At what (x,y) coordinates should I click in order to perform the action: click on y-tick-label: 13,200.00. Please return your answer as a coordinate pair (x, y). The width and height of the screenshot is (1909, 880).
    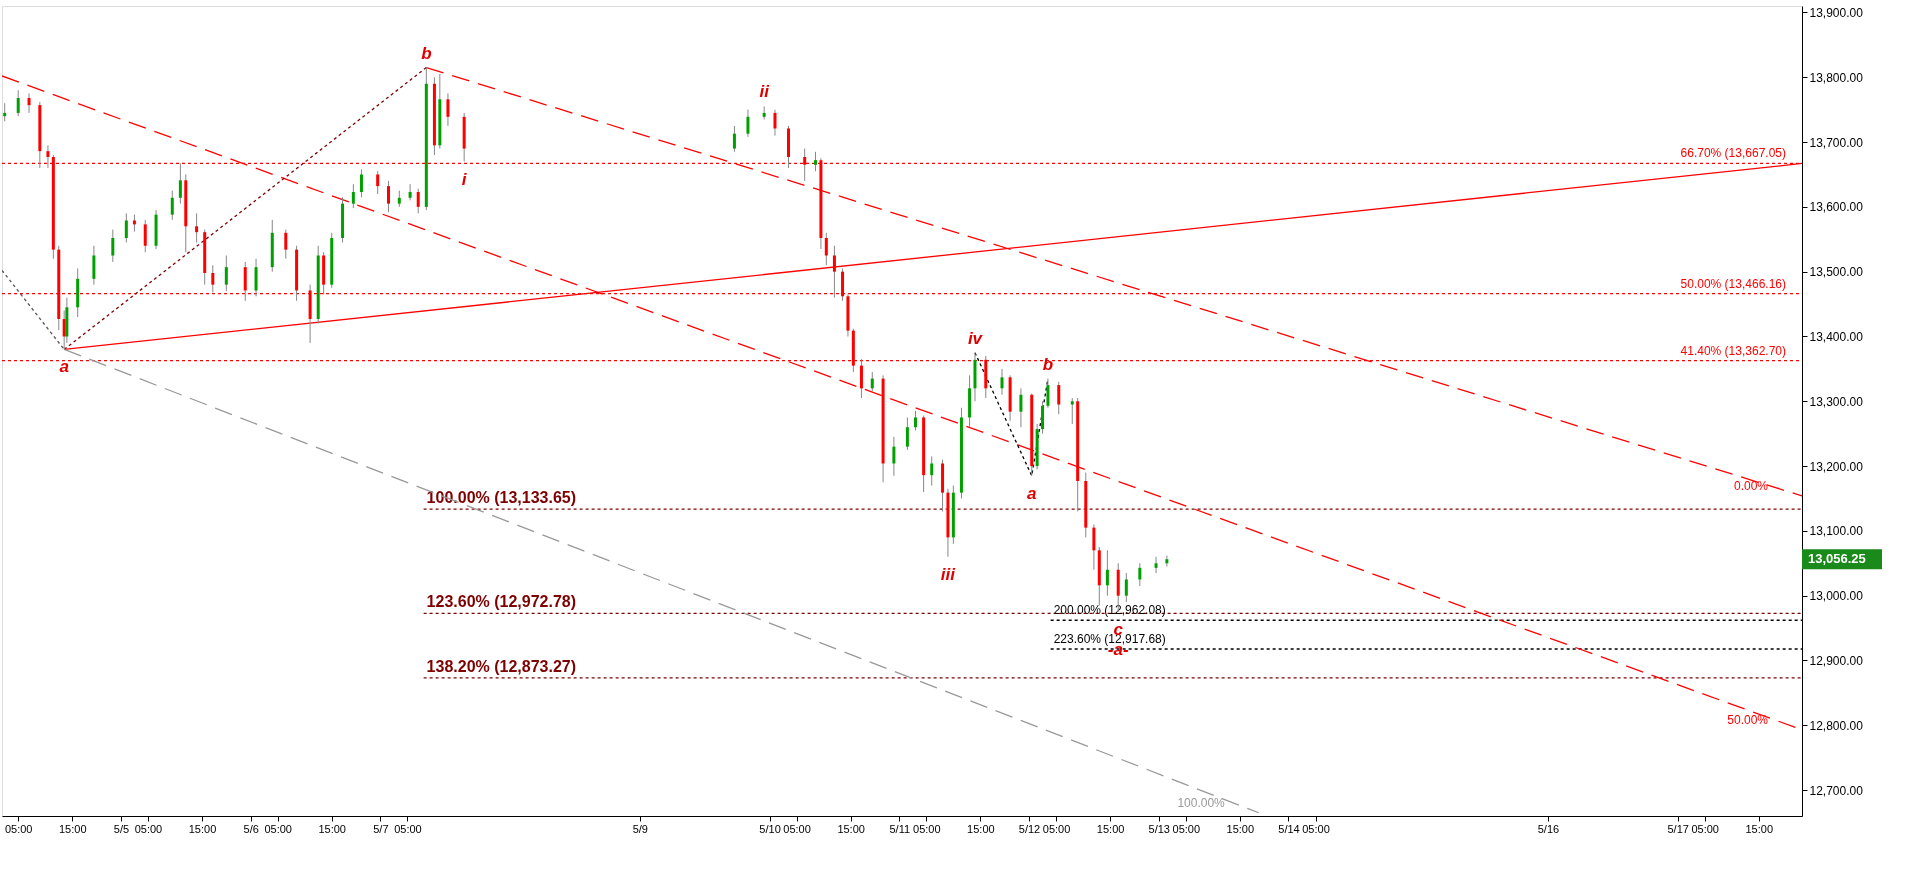
    Looking at the image, I should click on (1836, 466).